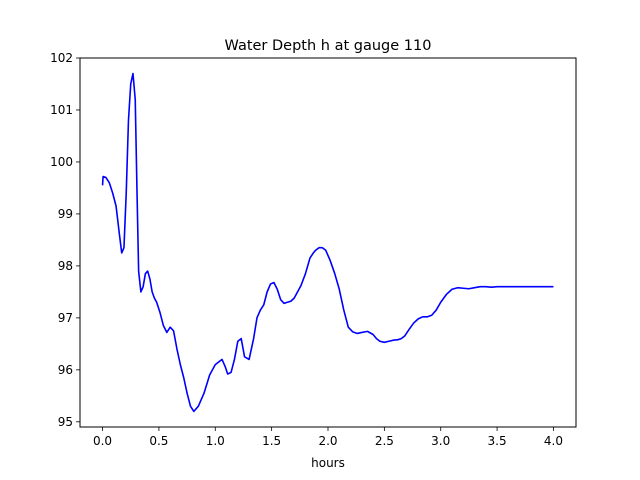 This screenshot has width=640, height=480. I want to click on y-tick-label: 102, so click(61, 58).